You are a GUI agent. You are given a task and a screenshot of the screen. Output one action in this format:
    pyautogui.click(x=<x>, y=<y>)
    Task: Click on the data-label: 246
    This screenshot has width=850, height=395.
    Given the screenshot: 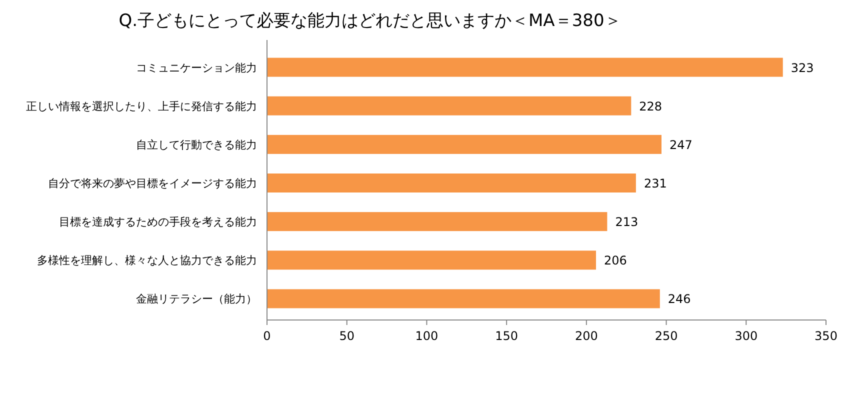 What is the action you would take?
    pyautogui.click(x=679, y=299)
    